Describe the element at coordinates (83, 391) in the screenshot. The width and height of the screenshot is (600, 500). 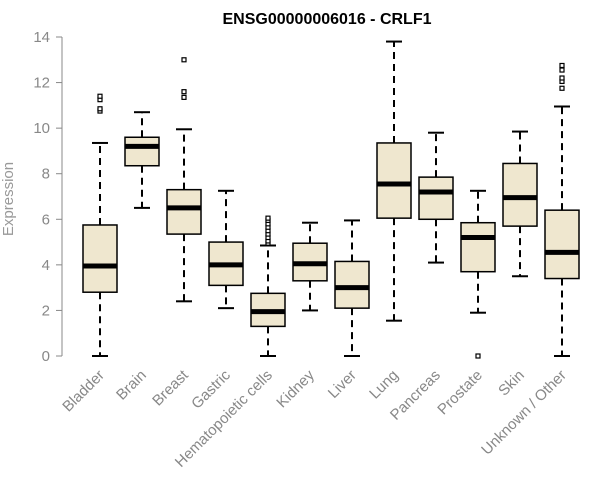
I see `x-tick-label: Bladder` at that location.